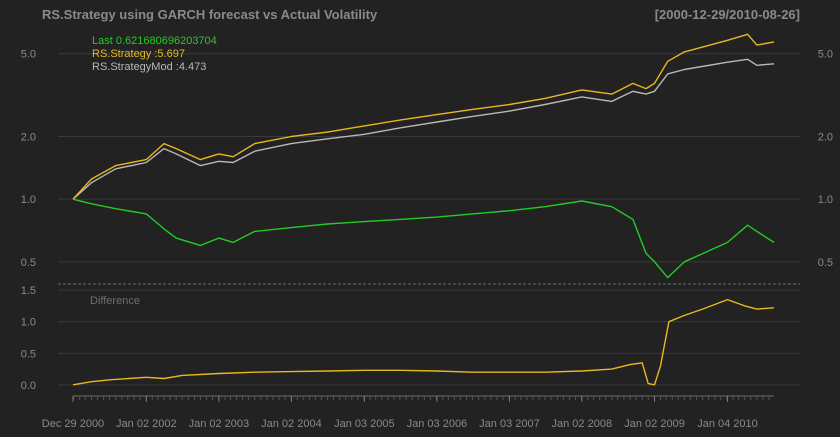 The width and height of the screenshot is (840, 437). What do you see at coordinates (825, 263) in the screenshot?
I see `main-y-tick-right: 0.5` at bounding box center [825, 263].